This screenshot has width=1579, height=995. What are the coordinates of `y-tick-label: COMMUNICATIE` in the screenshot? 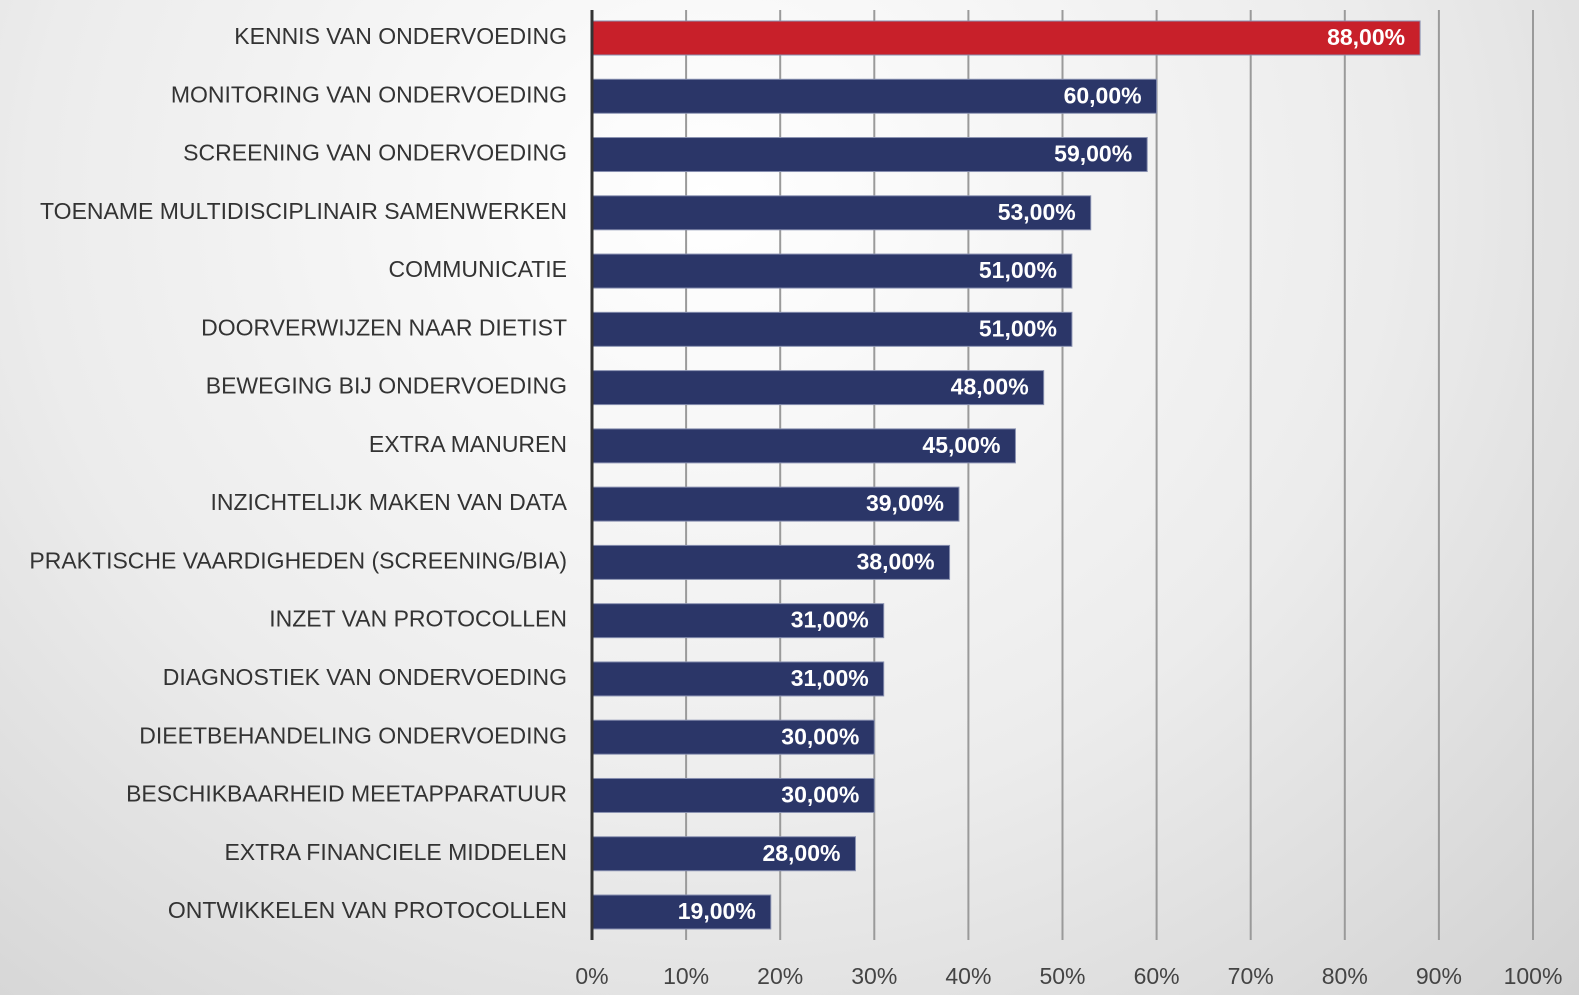 It's located at (478, 269).